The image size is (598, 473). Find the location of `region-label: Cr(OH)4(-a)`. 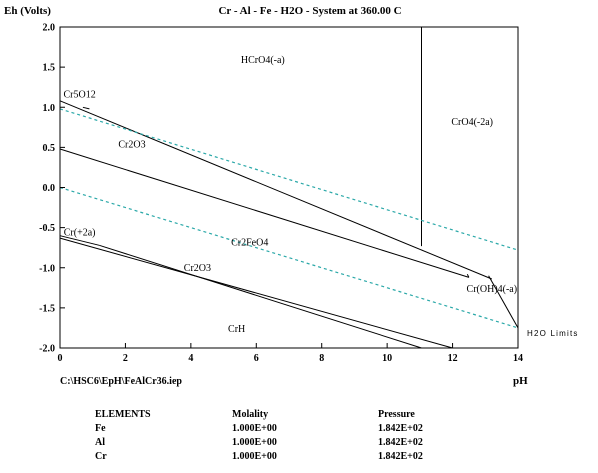

region-label: Cr(OH)4(-a) is located at coordinates (492, 289).